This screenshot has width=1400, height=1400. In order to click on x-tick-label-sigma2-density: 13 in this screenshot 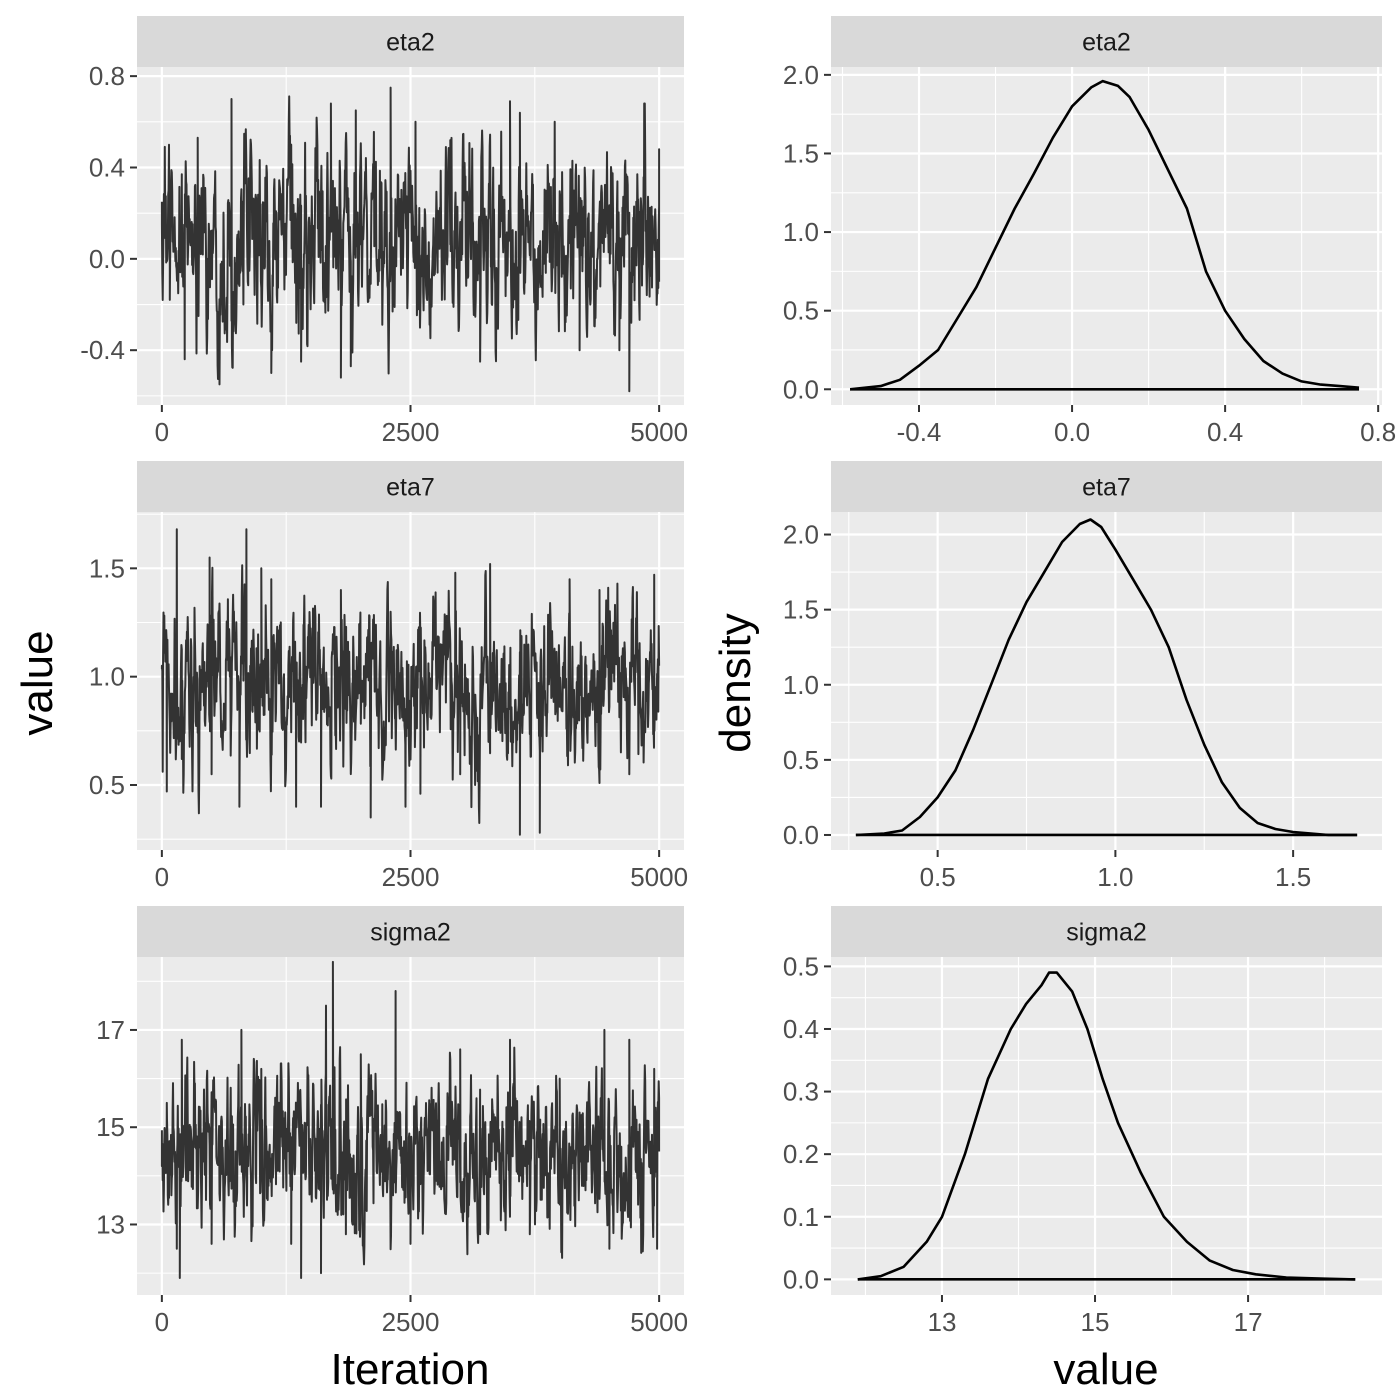, I will do `click(942, 1322)`.